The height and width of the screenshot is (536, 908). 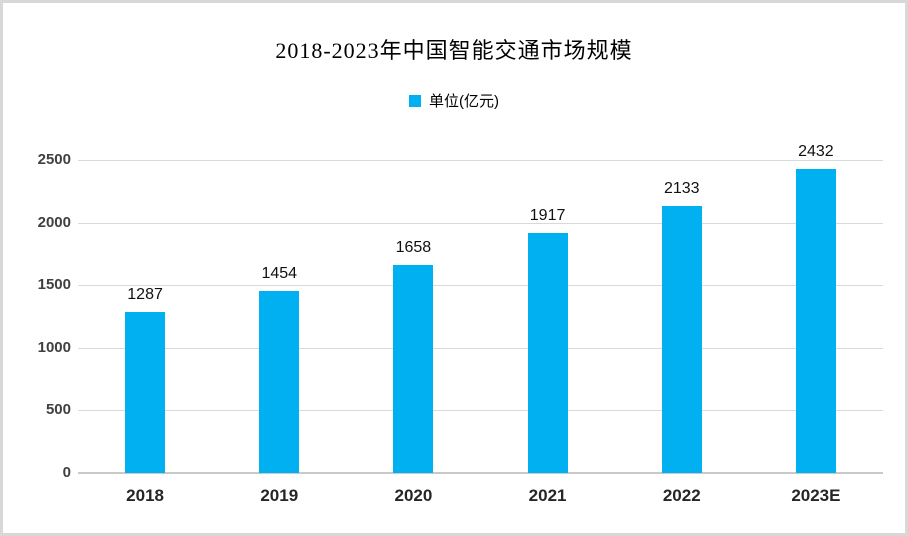 I want to click on x-axis-tick-label: 2021, so click(x=547, y=495).